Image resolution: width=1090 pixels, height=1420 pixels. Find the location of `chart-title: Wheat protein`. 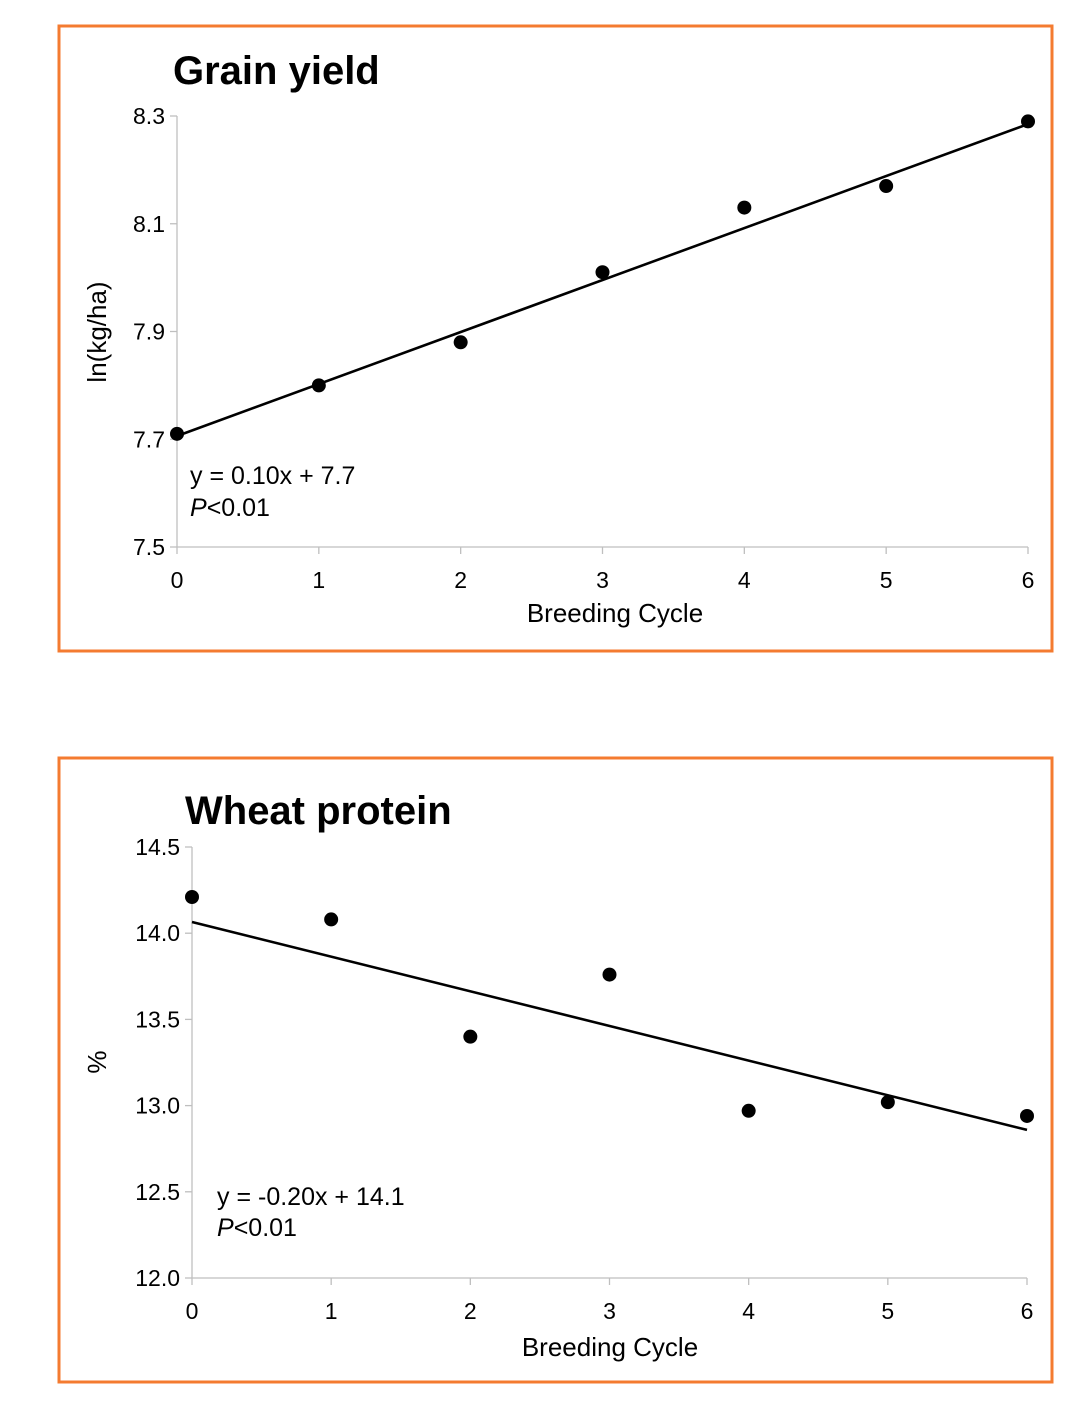

chart-title: Wheat protein is located at coordinates (318, 811).